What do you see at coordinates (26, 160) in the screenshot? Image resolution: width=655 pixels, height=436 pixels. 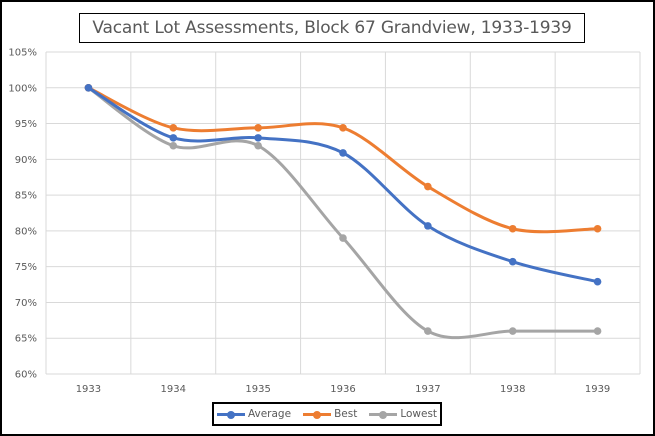 I see `y-tick-label: 90%` at bounding box center [26, 160].